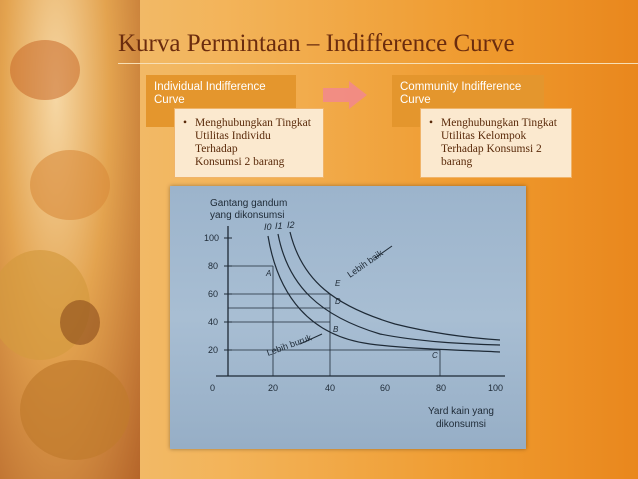 This screenshot has width=638, height=479. I want to click on y-tick-80: 80, so click(213, 266).